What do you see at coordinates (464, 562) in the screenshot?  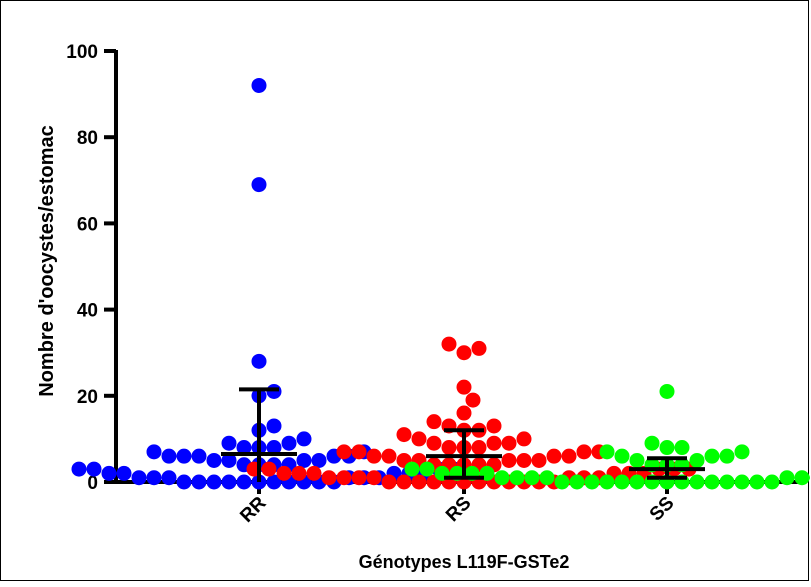 I see `x-axis-label: Génotypes L119F-GSTe2` at bounding box center [464, 562].